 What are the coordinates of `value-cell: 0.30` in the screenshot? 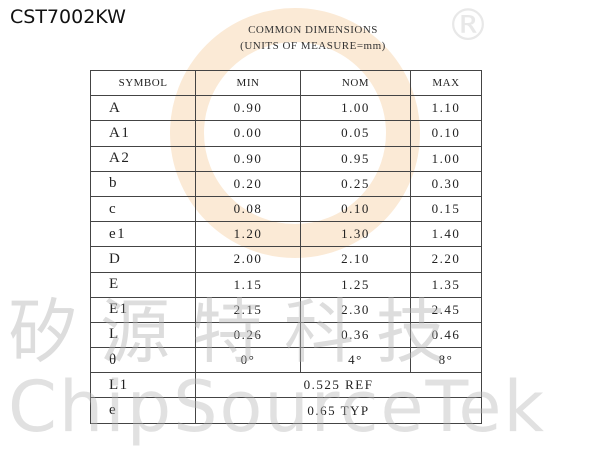 It's located at (446, 183).